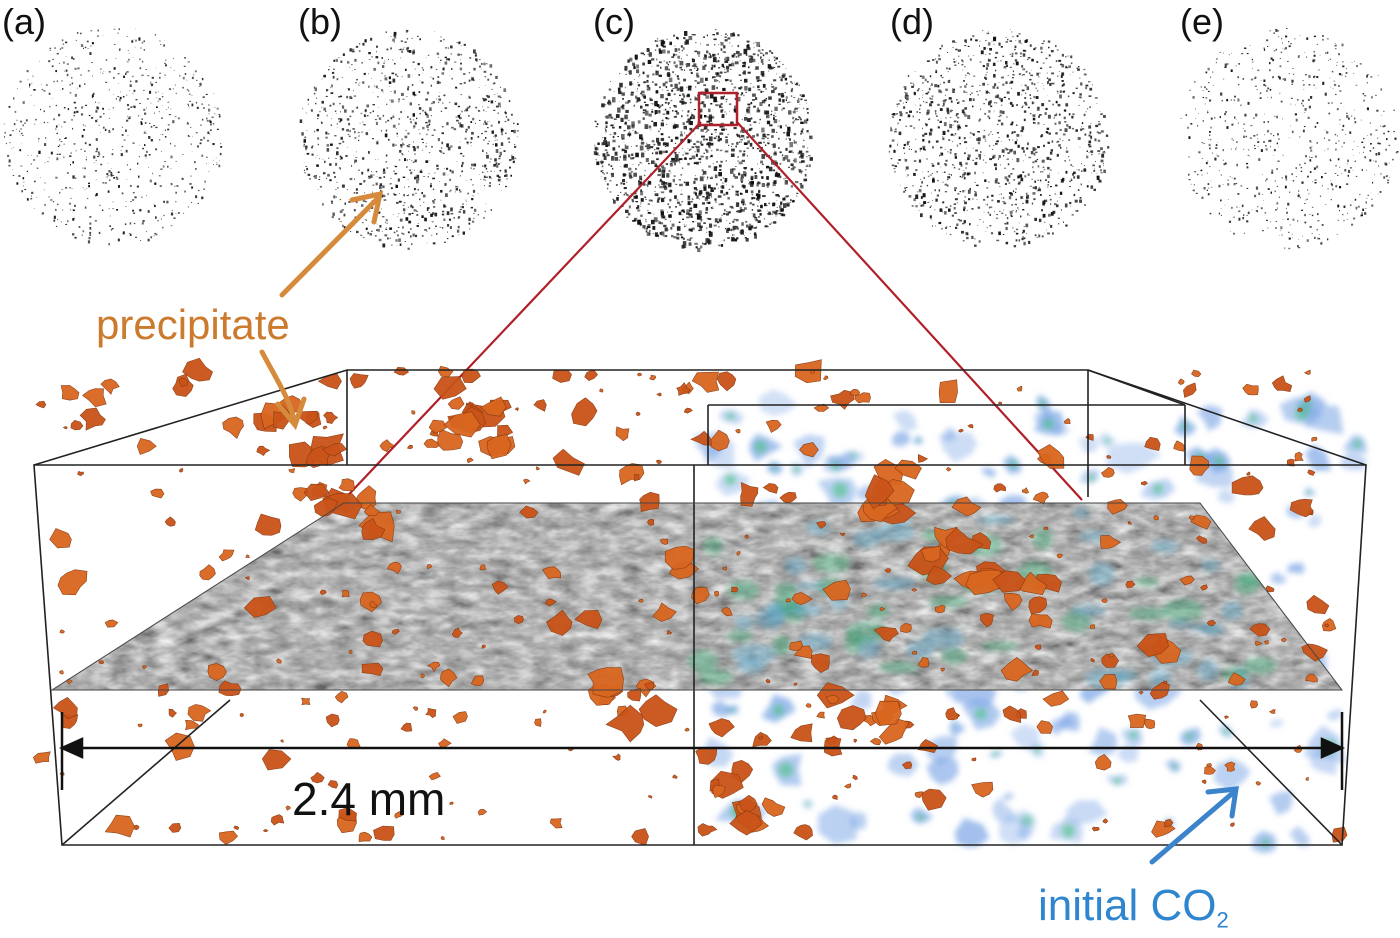 This screenshot has height=938, width=1400. Describe the element at coordinates (331, 244) in the screenshot. I see `precipitate-arrow-upper` at that location.